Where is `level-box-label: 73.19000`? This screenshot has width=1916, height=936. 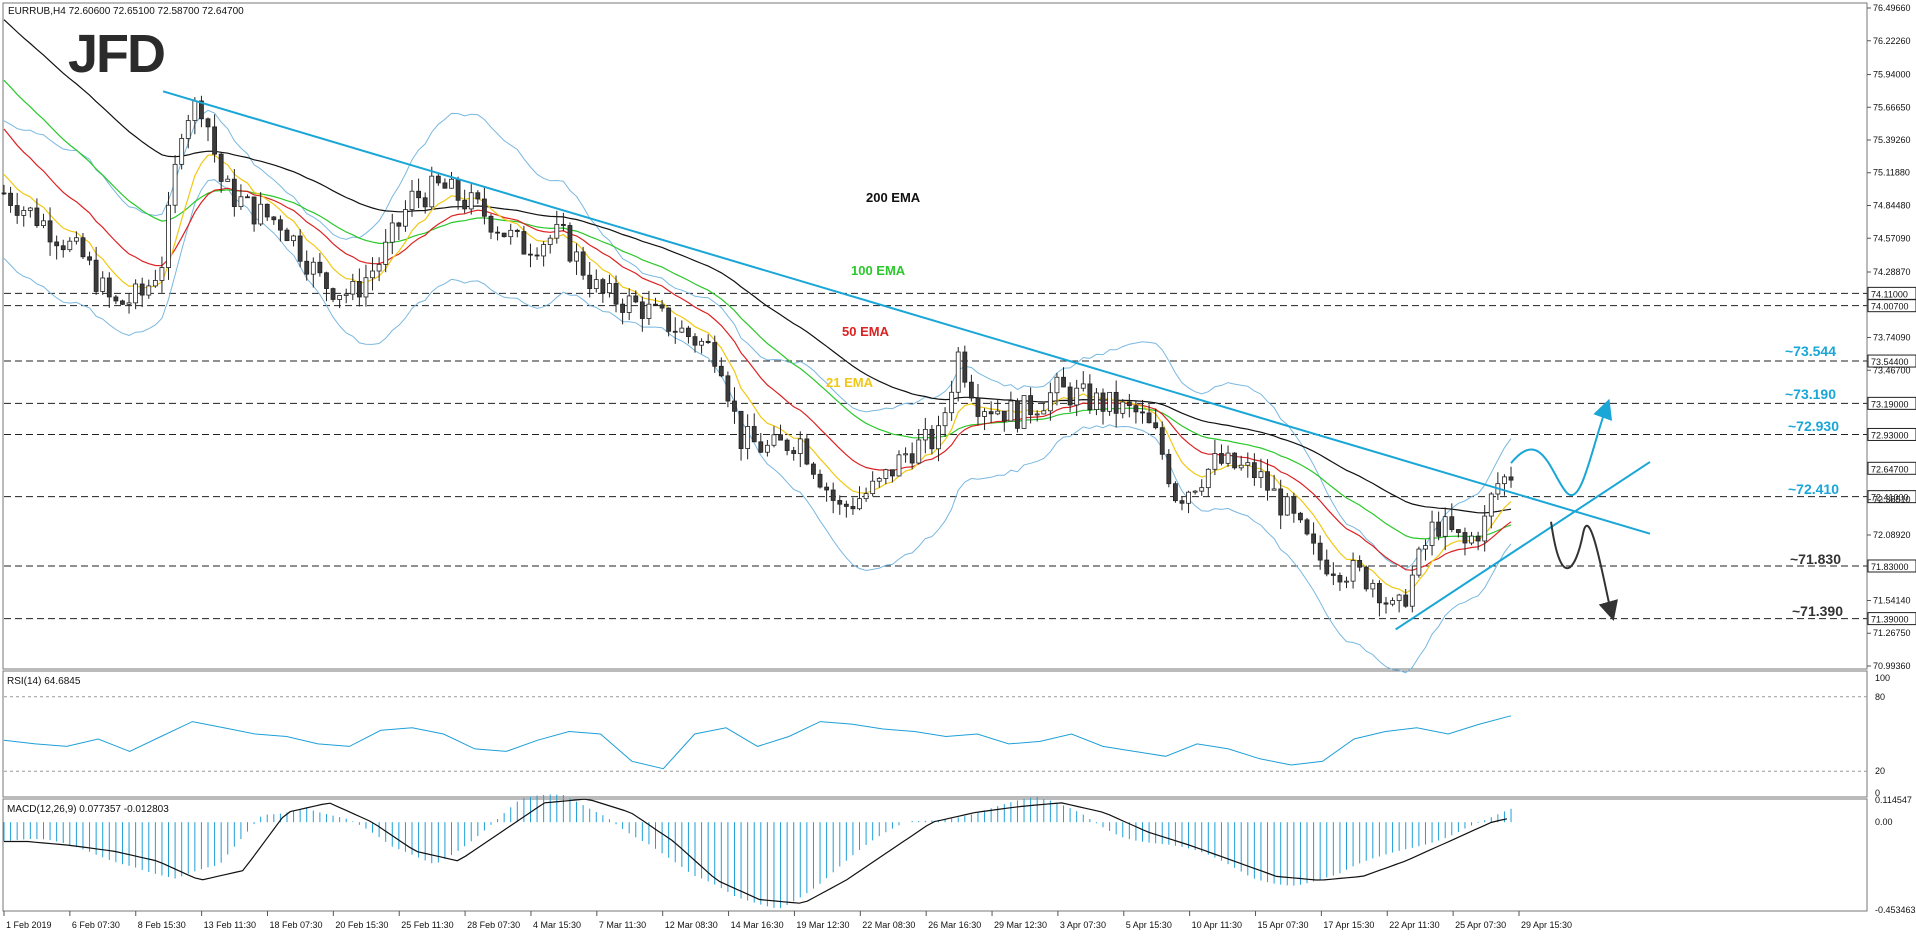
level-box-label: 73.19000 is located at coordinates (1890, 404).